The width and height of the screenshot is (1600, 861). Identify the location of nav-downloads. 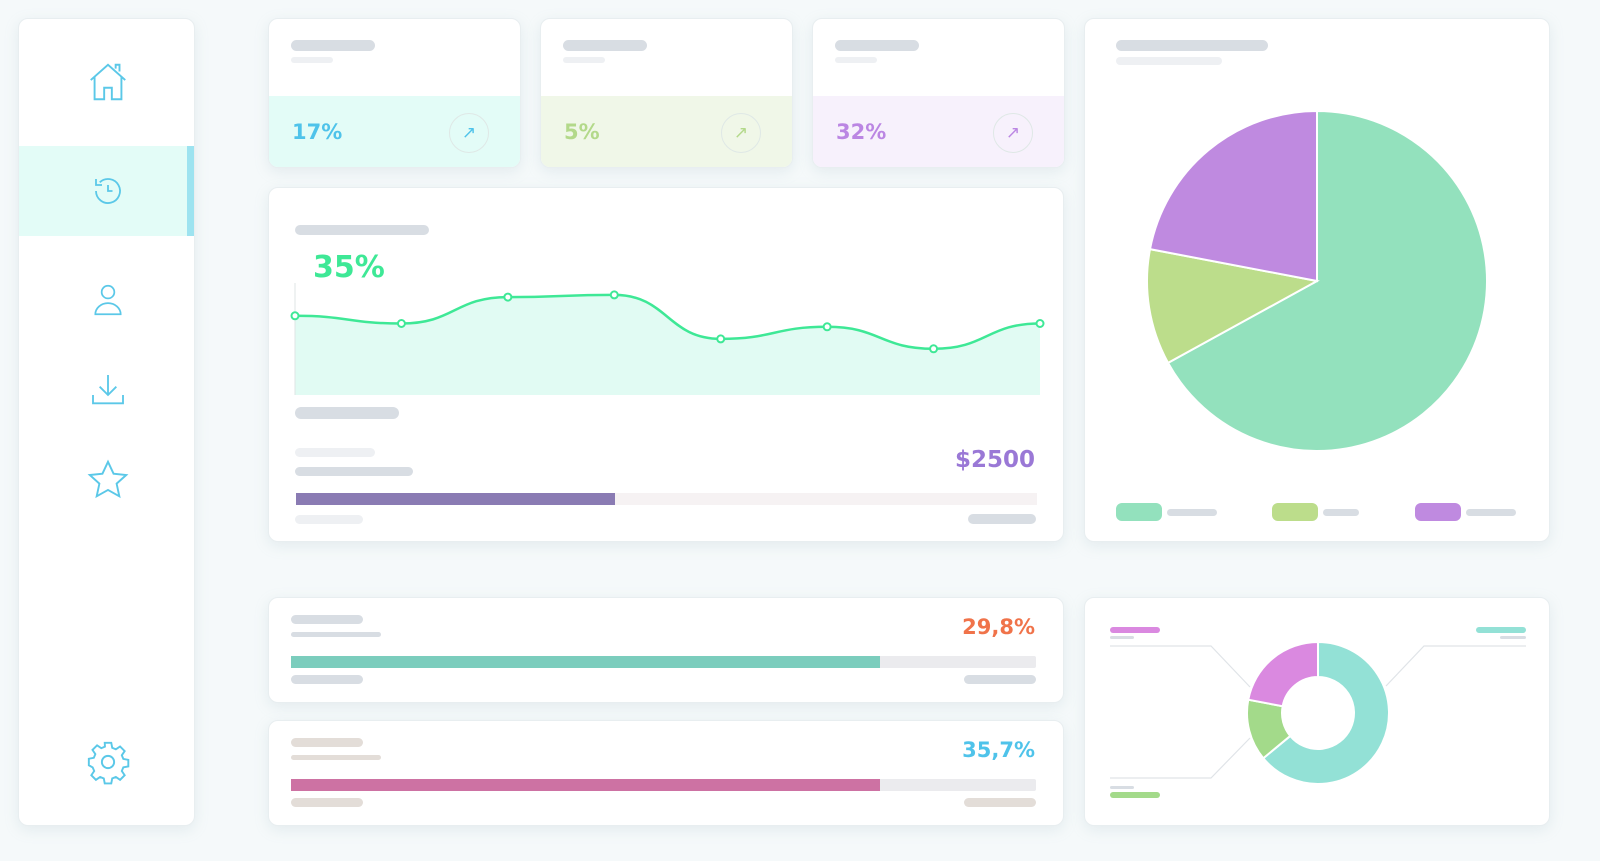
(106, 390).